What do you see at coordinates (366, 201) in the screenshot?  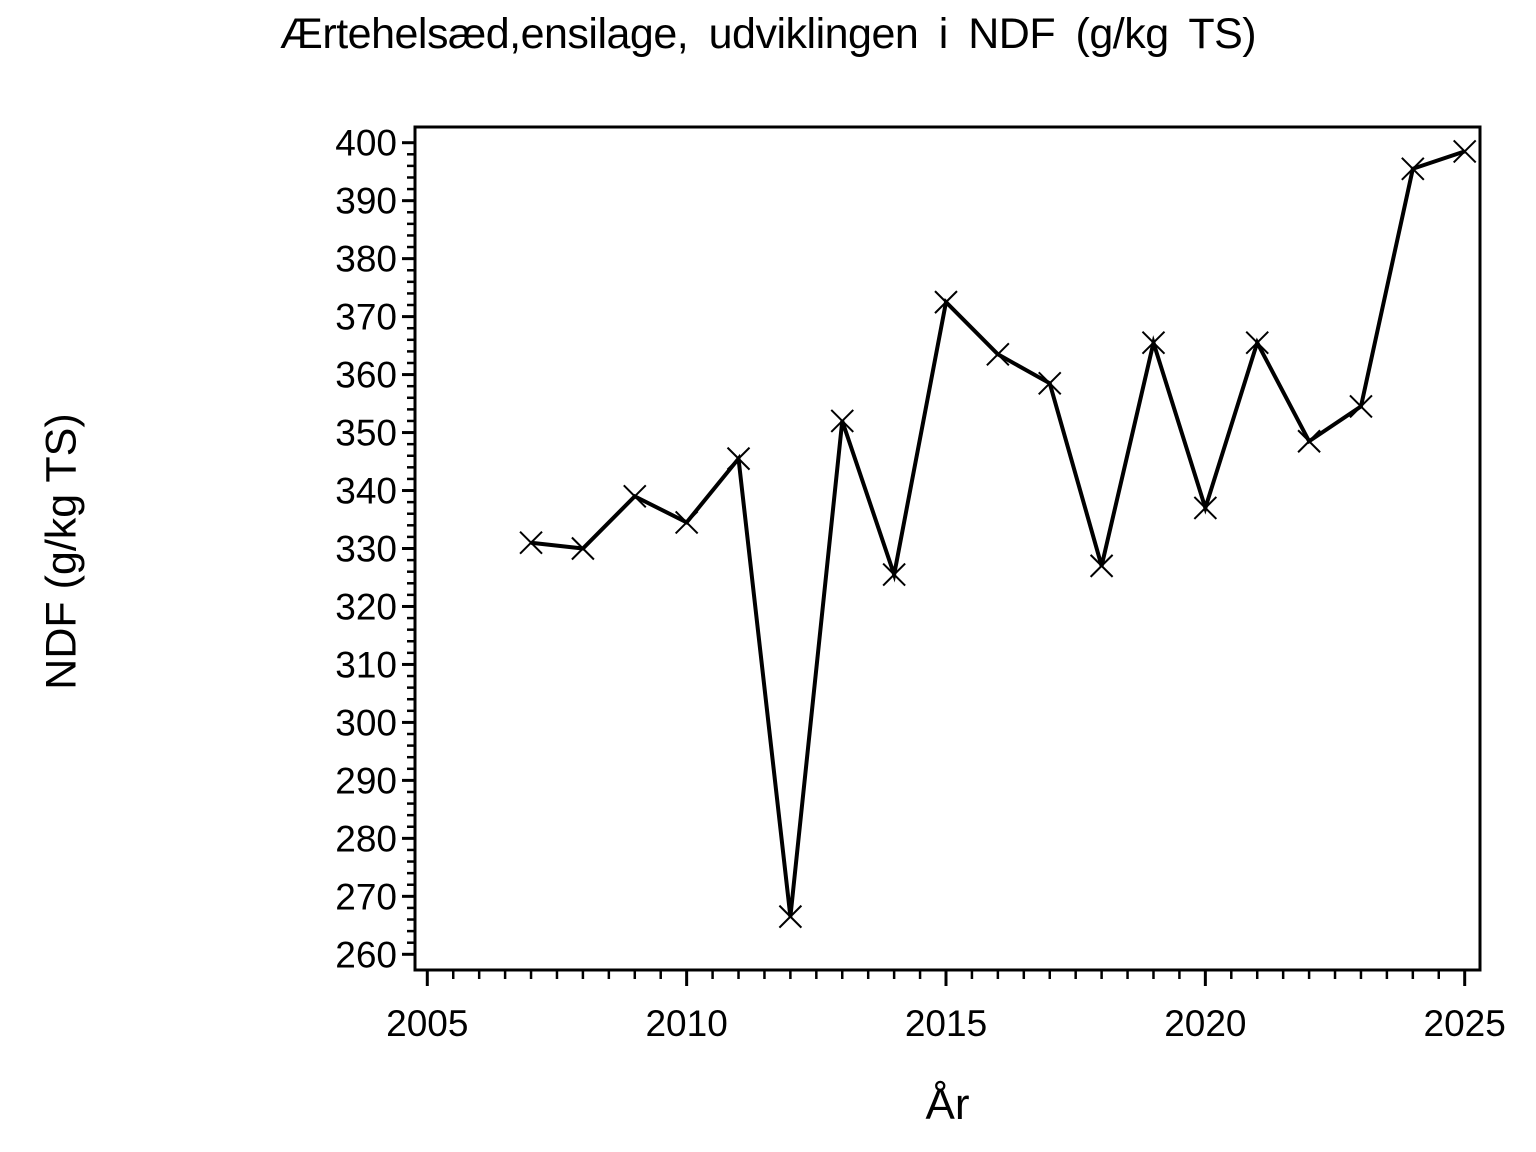 I see `y-tick-label: 390` at bounding box center [366, 201].